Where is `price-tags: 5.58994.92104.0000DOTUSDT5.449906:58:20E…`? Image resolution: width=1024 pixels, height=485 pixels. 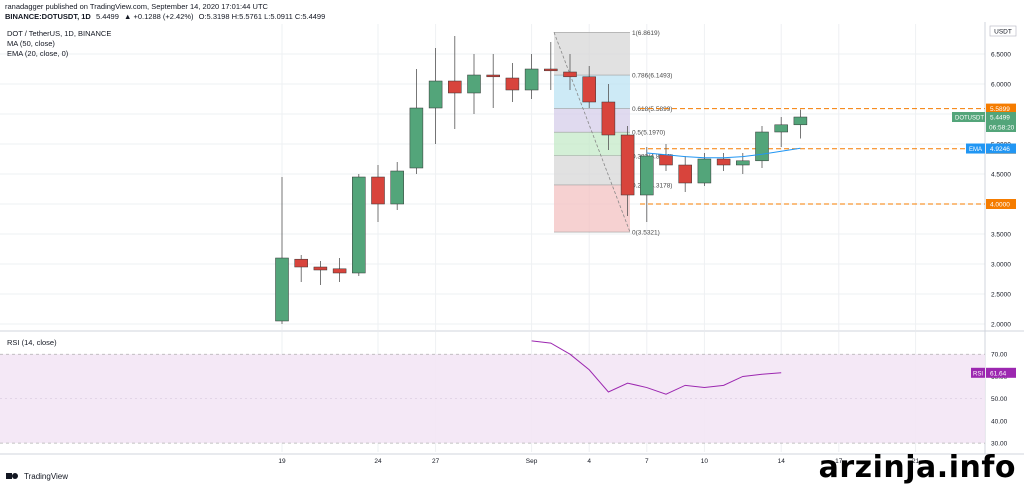
price-tags: 5.58994.92104.0000DOTUSDT5.449906:58:20E… is located at coordinates (984, 156).